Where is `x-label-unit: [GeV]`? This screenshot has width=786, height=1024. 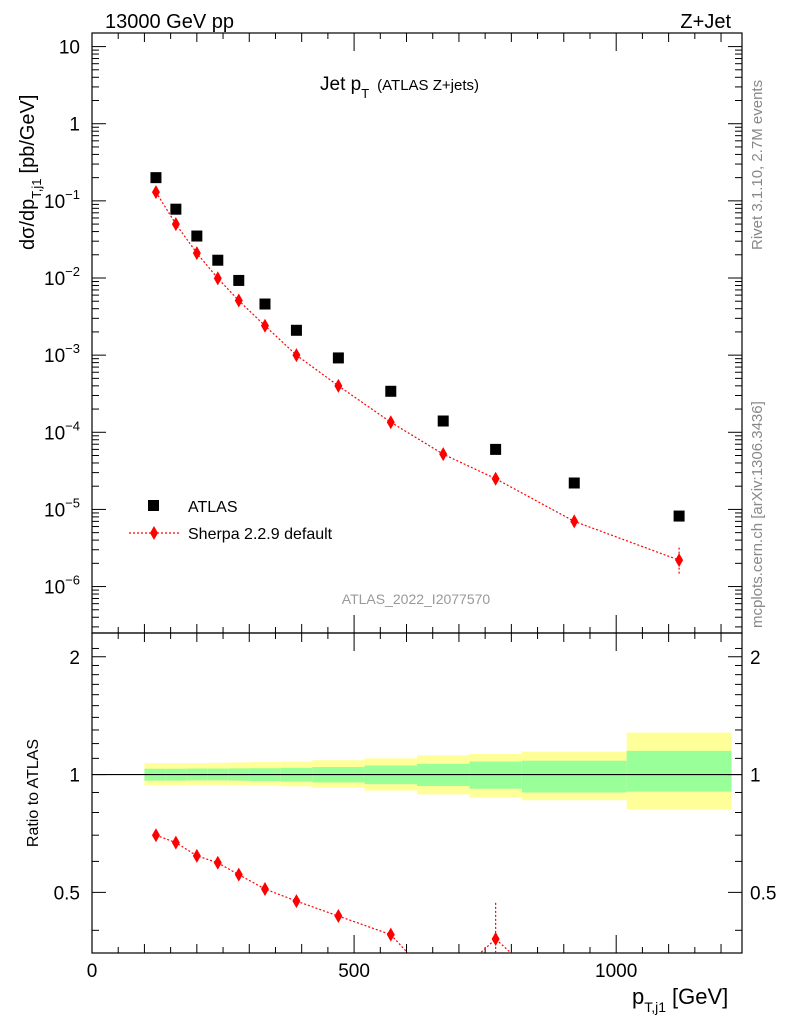 x-label-unit: [GeV] is located at coordinates (700, 996).